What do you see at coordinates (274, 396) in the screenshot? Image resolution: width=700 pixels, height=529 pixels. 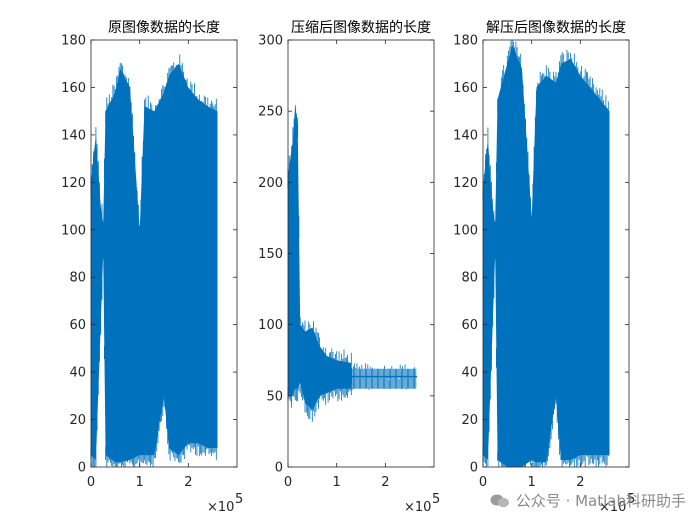 I see `y-tick-label: 50` at bounding box center [274, 396].